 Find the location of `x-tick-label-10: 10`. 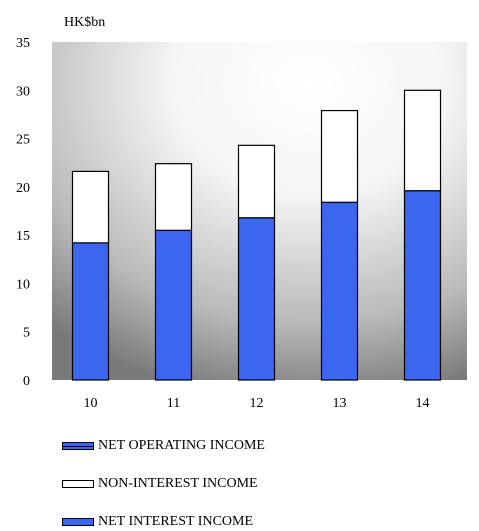

x-tick-label-10: 10 is located at coordinates (91, 403).